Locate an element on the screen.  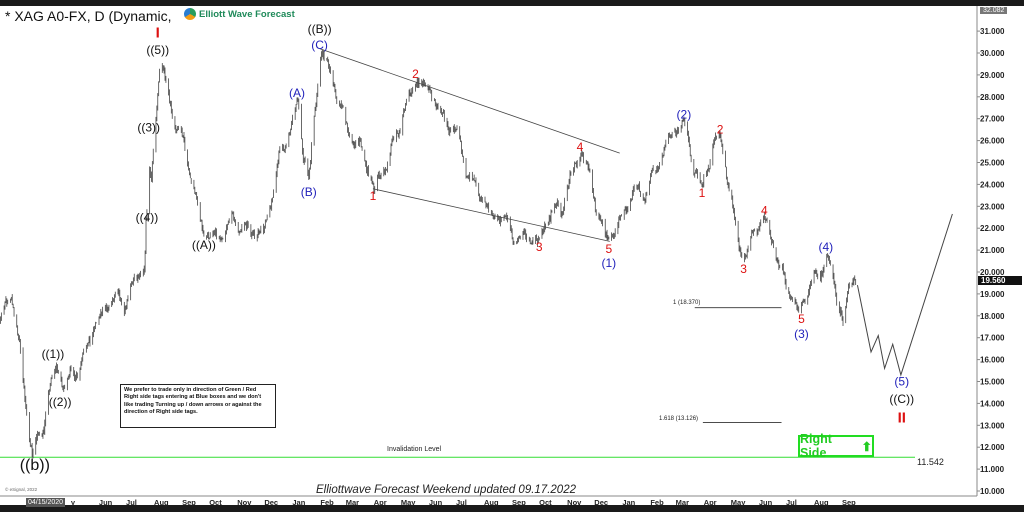
wave-label: ((1)) is located at coordinates (53, 354).